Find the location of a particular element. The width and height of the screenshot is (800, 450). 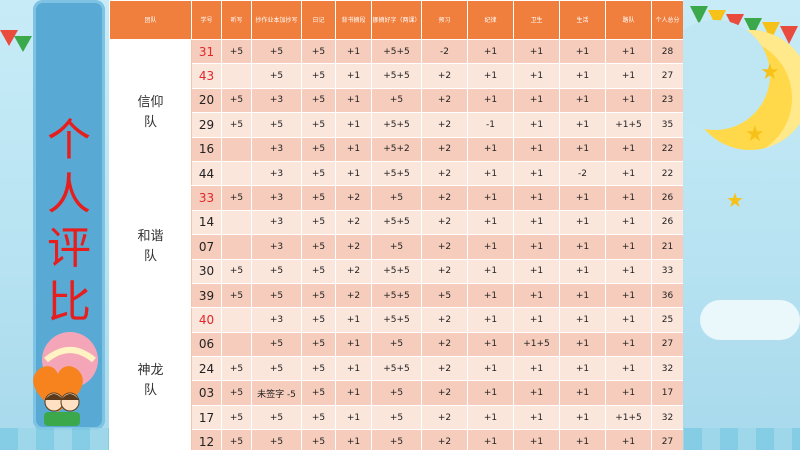

table-row: 44 +3 +5 +1 +5+5 +2 +1 +1 -2 +1 22 is located at coordinates (396, 173).